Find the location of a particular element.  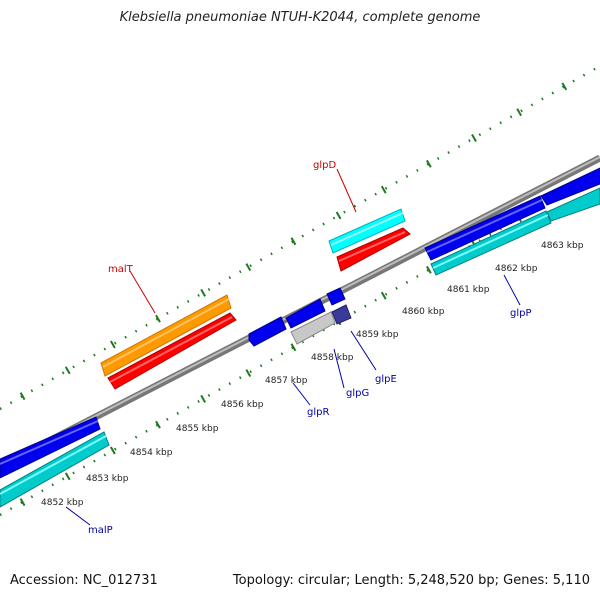

feature-malP-cds is located at coordinates (55, 469).